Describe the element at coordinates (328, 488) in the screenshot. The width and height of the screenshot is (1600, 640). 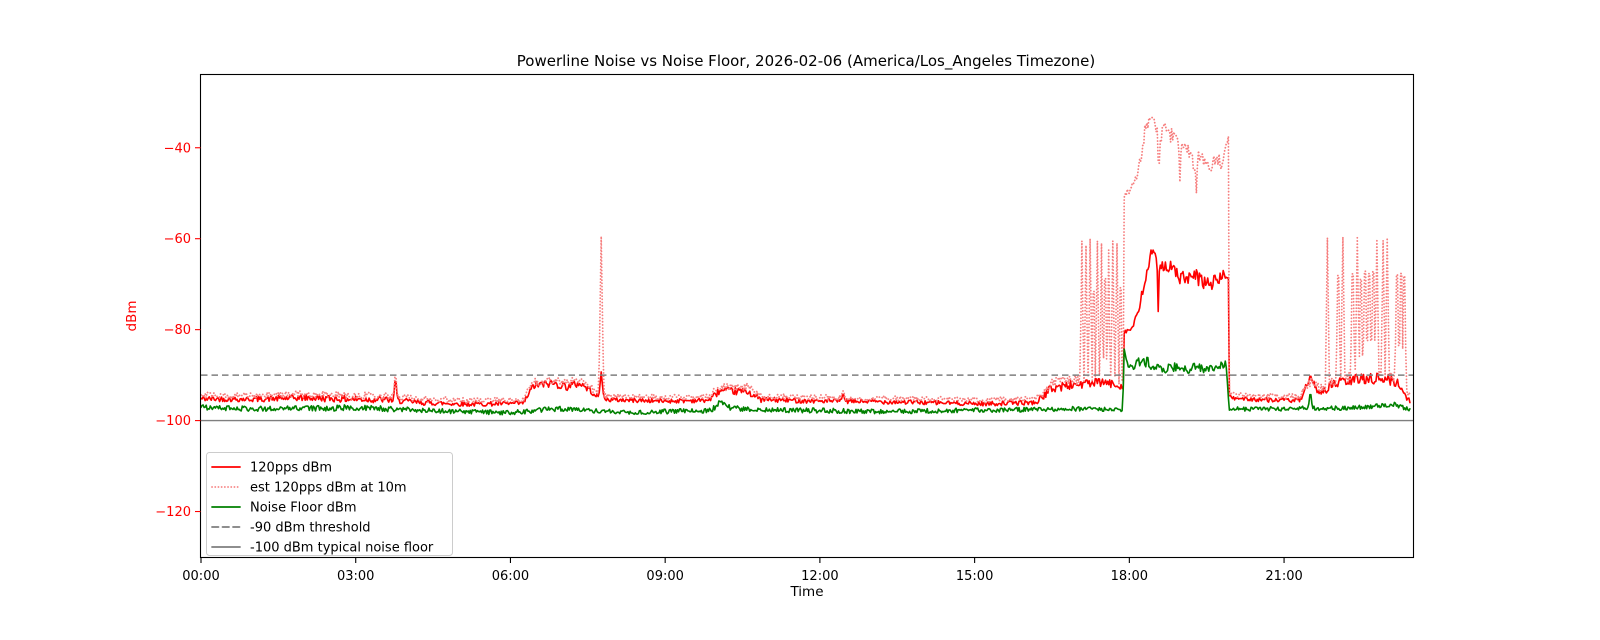
I see `legend-label: est 120pps dBm at 10m` at that location.